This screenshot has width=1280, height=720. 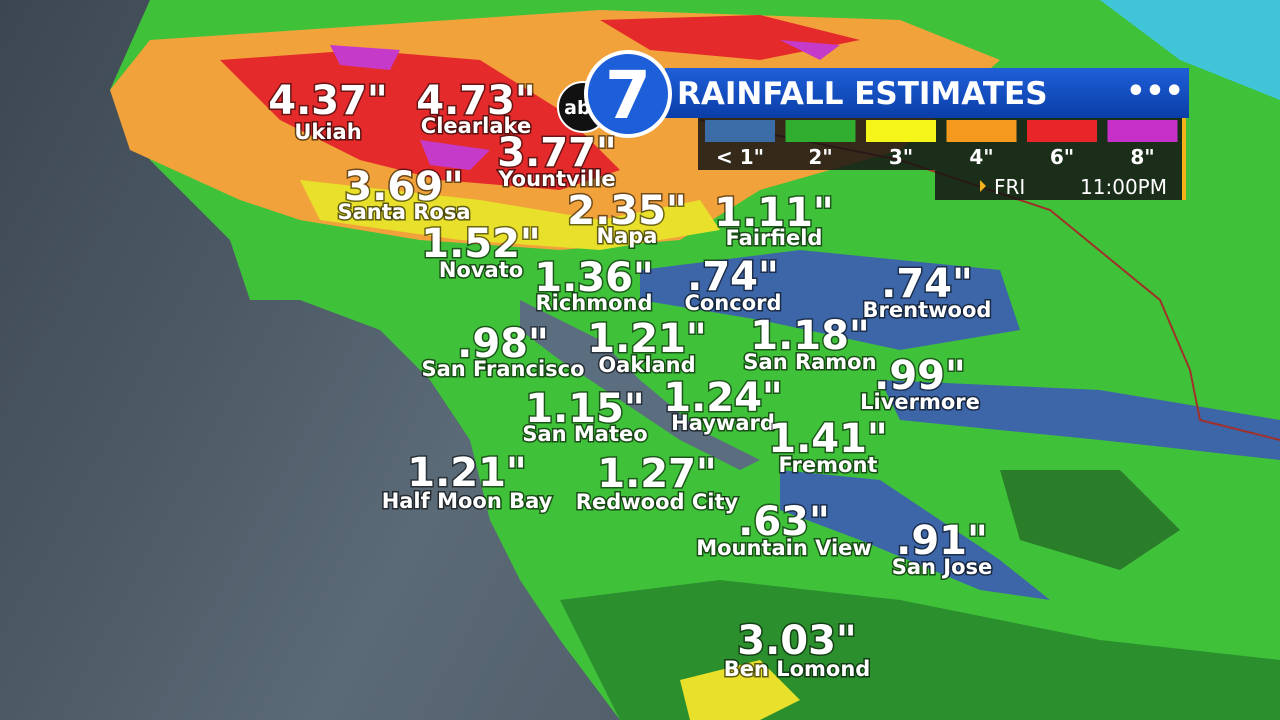 I want to click on city-name: Richmond, so click(x=593, y=303).